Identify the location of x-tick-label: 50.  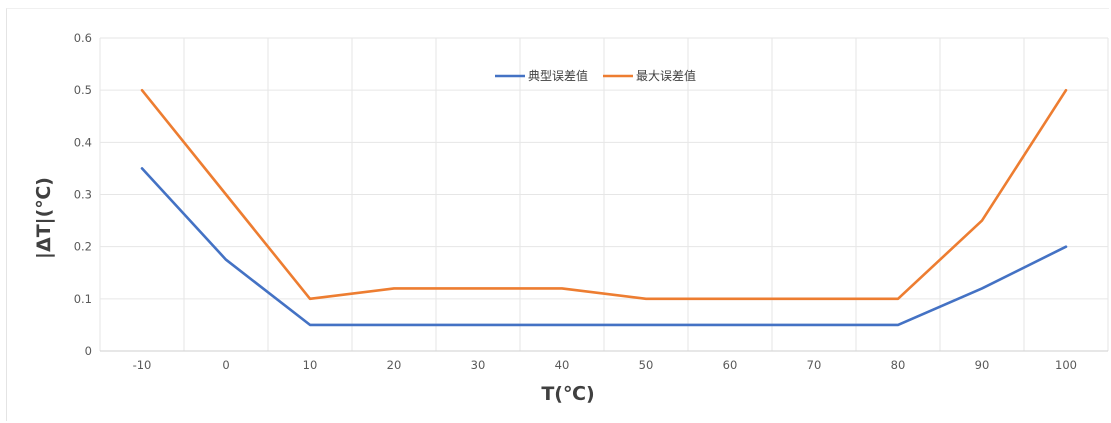
(646, 365).